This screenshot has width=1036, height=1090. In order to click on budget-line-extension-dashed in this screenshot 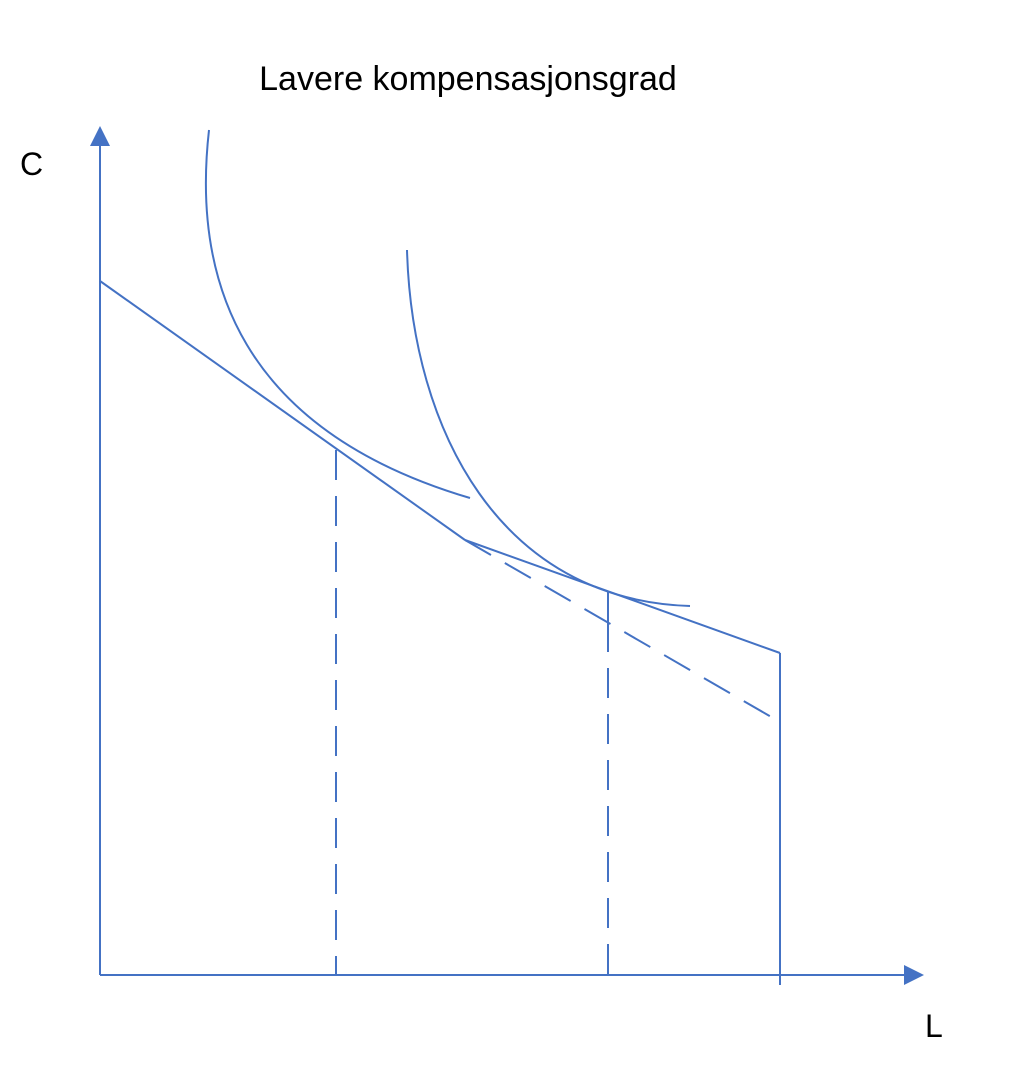, I will do `click(622, 631)`.